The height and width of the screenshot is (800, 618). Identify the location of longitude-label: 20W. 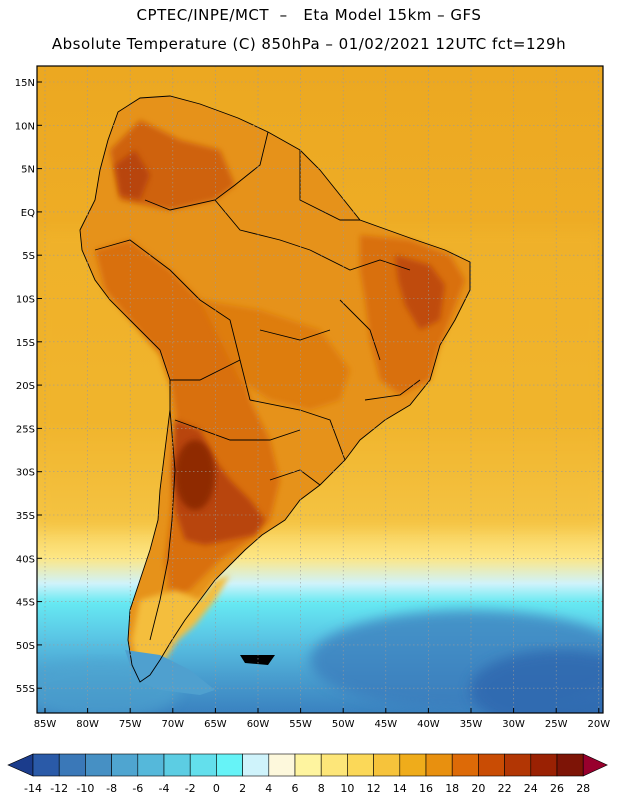
(598, 724).